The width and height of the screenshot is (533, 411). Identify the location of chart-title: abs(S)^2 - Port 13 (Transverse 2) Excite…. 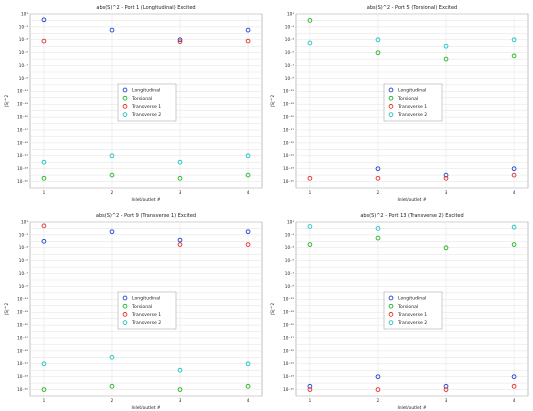
(411, 216).